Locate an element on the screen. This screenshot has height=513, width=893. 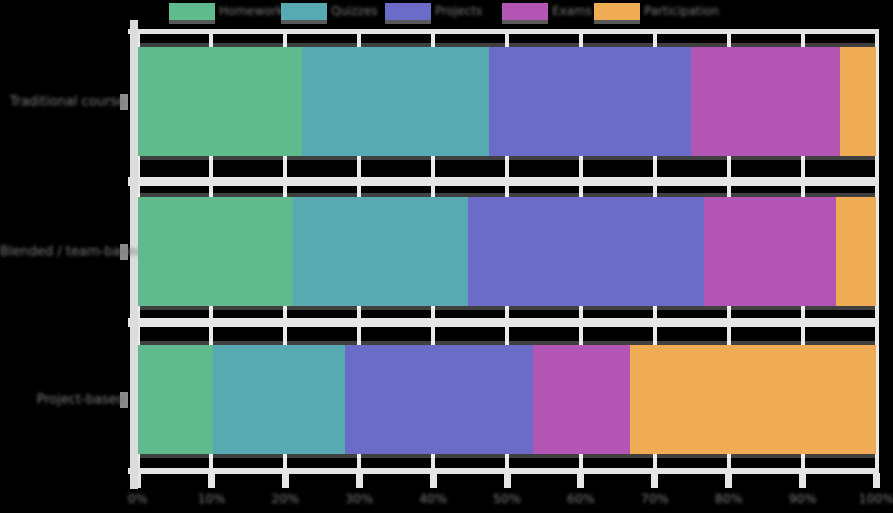
plot-bottom-border is located at coordinates (503, 471).